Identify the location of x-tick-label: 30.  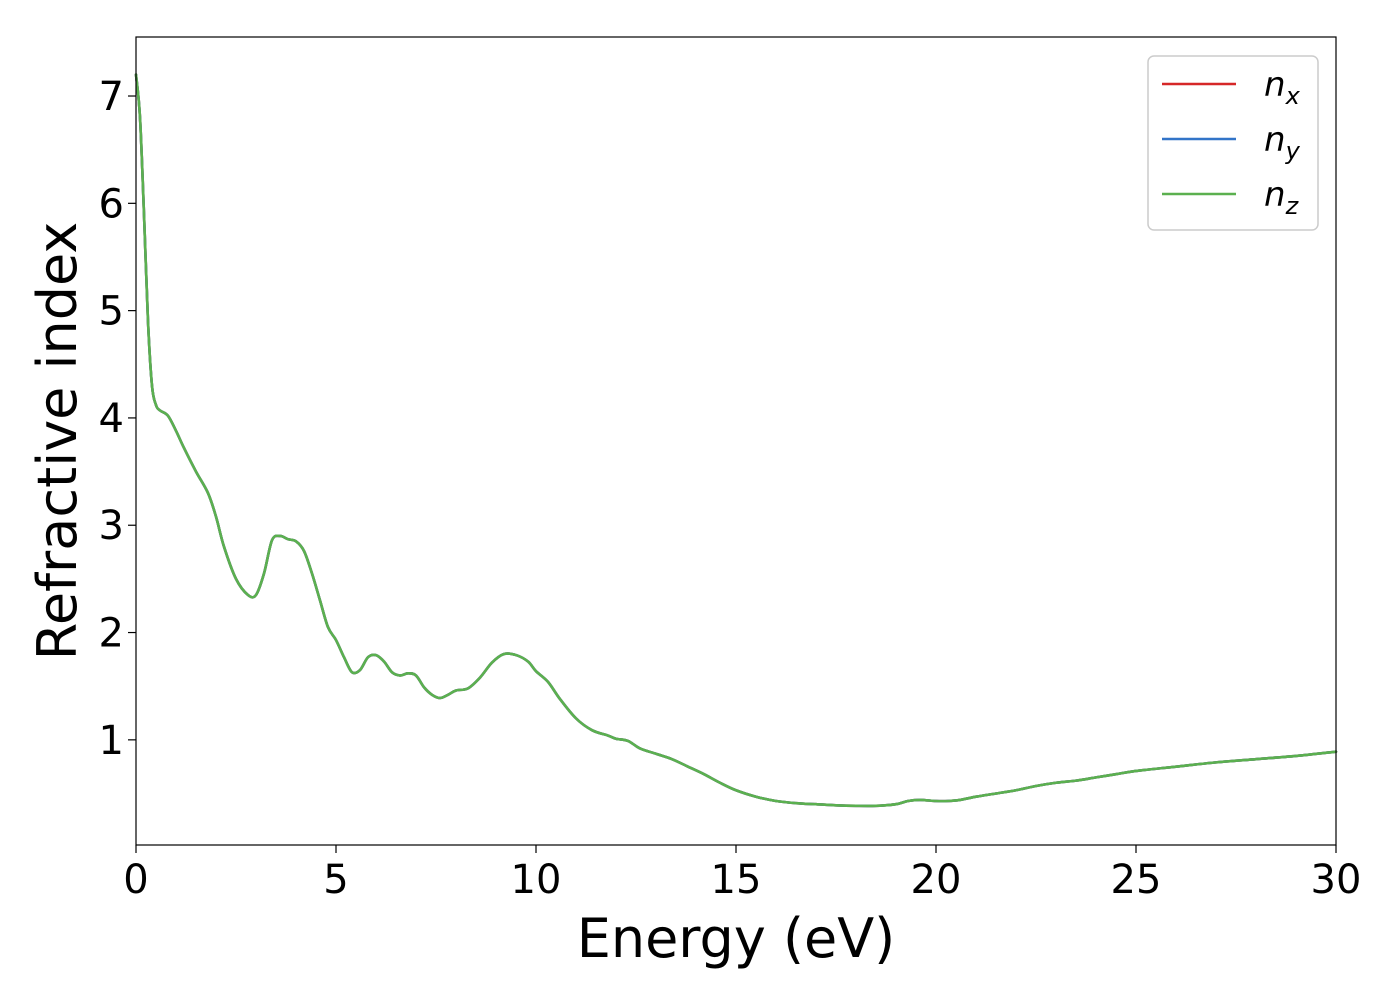
(1336, 880).